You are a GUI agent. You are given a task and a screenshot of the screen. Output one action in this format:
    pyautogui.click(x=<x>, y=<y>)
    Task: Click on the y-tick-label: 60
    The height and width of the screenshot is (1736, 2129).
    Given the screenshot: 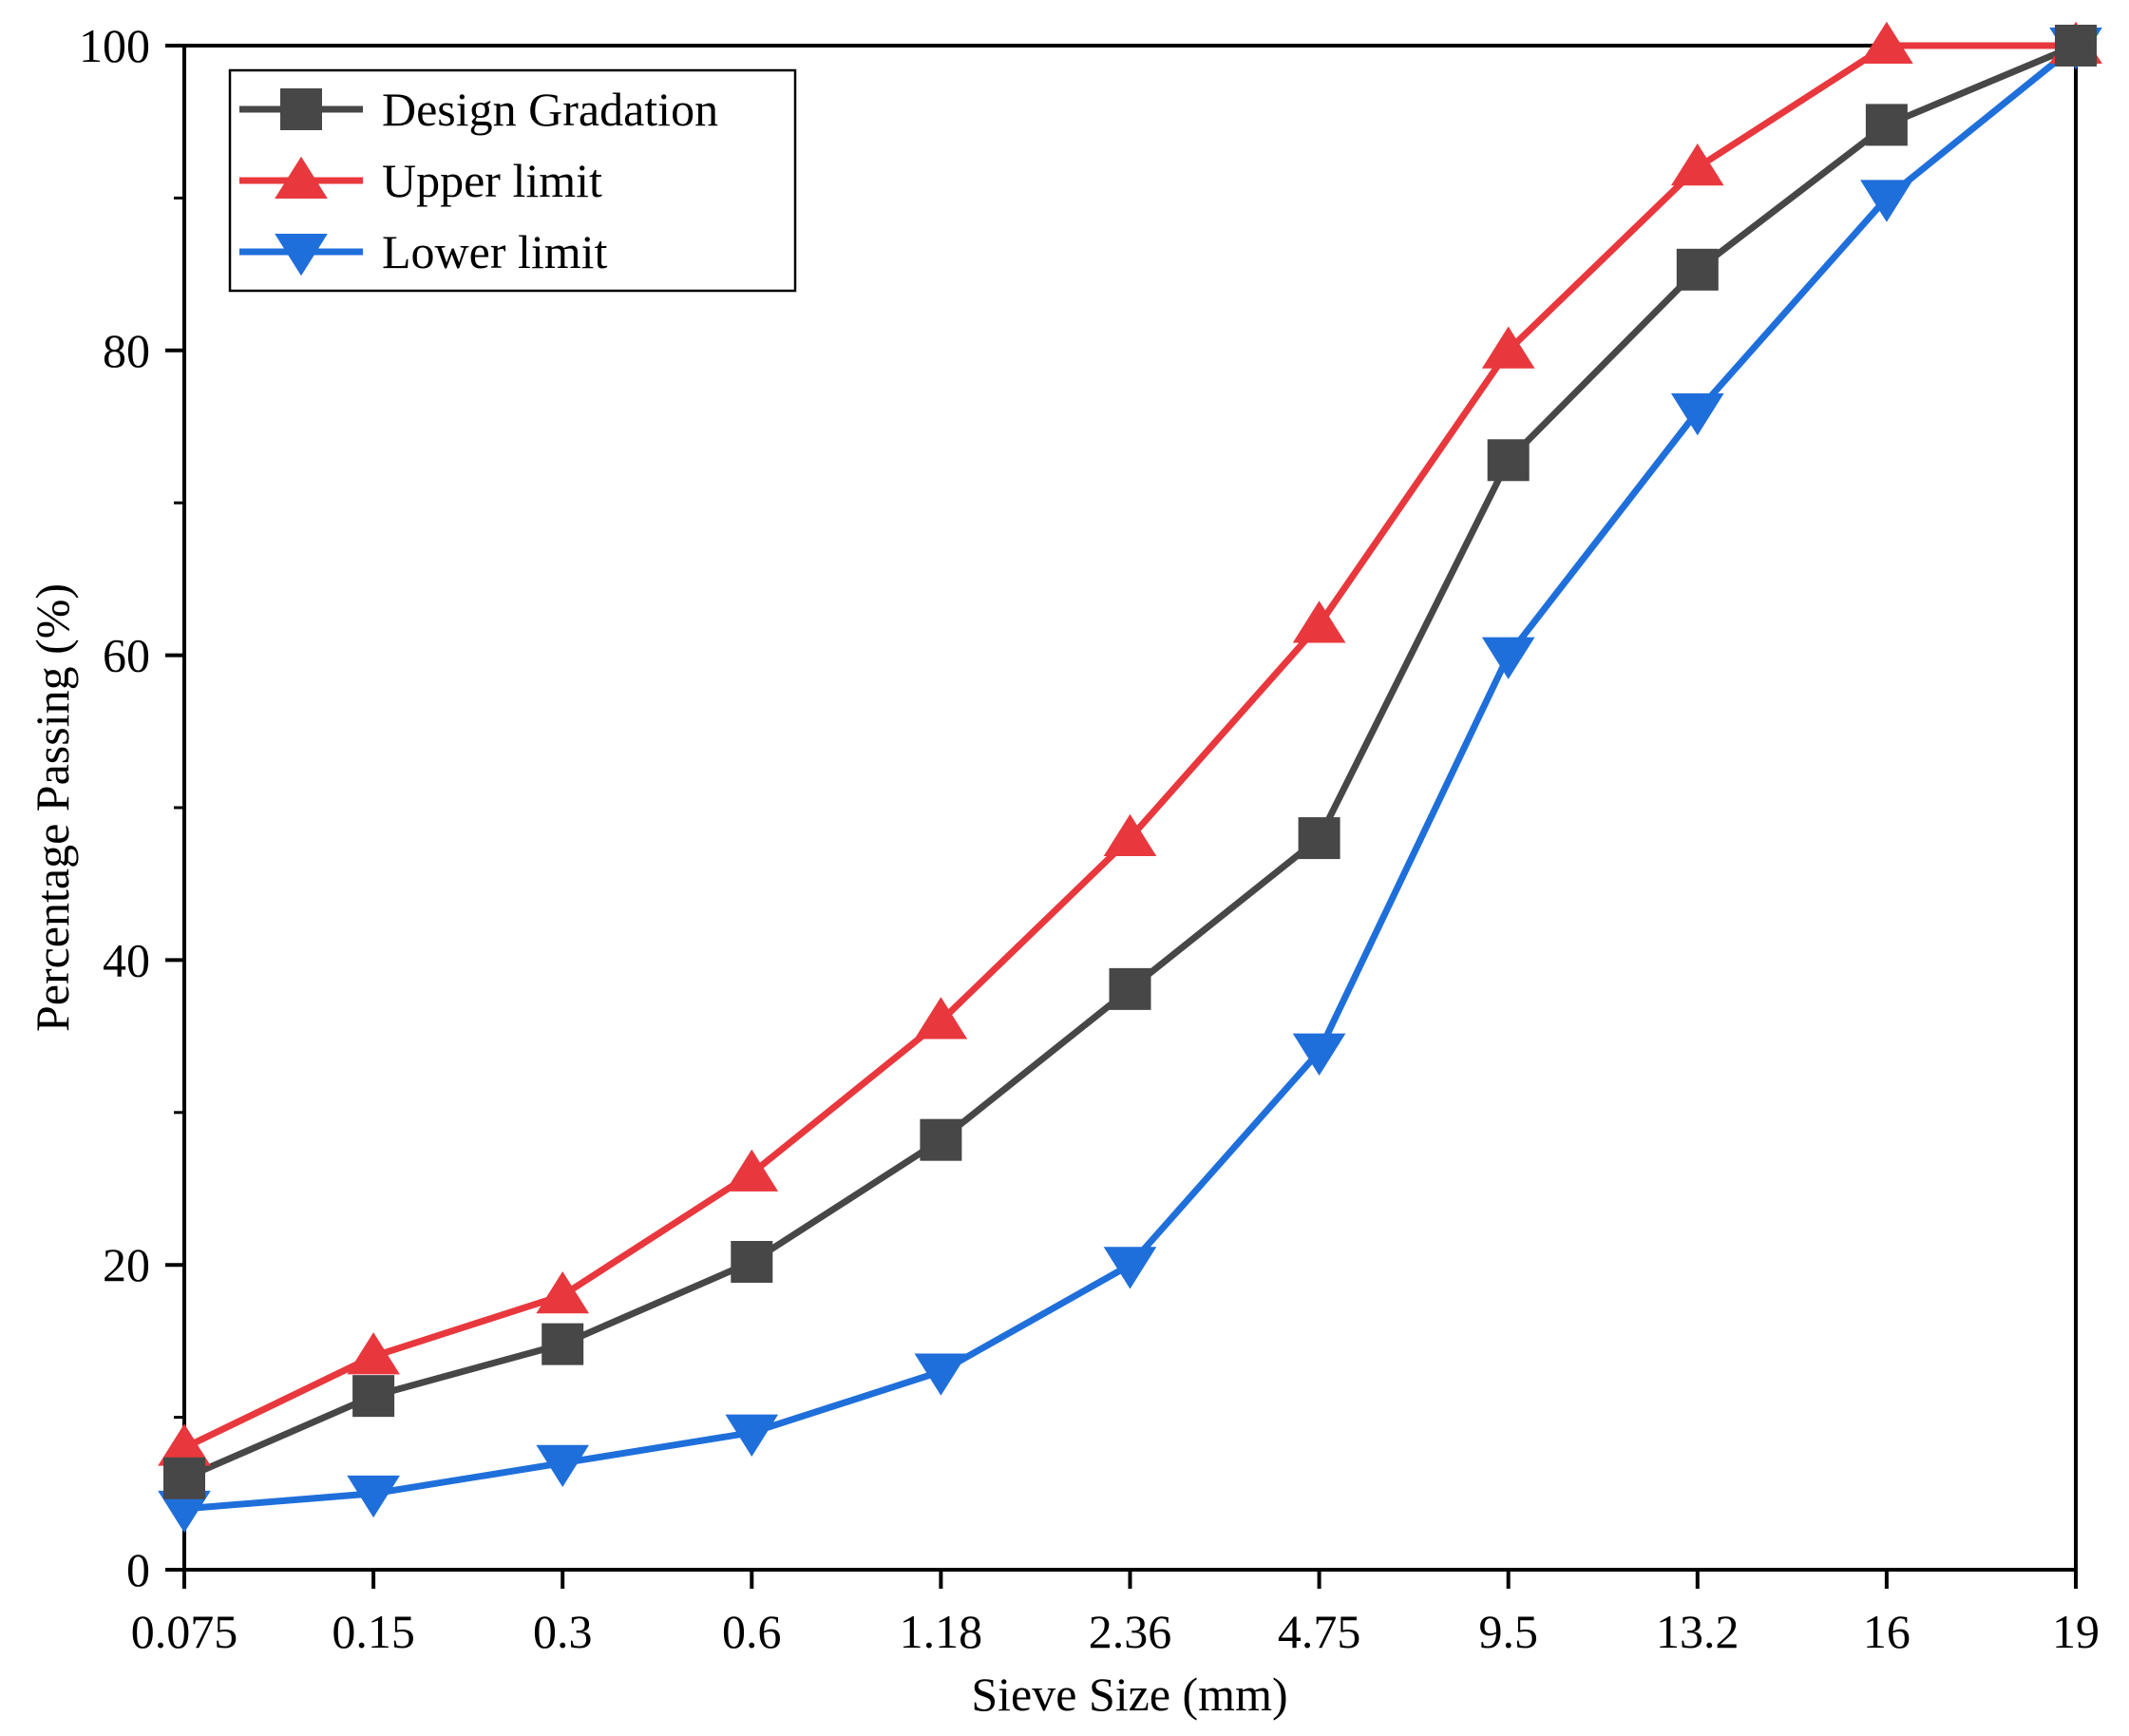 What is the action you would take?
    pyautogui.click(x=127, y=656)
    